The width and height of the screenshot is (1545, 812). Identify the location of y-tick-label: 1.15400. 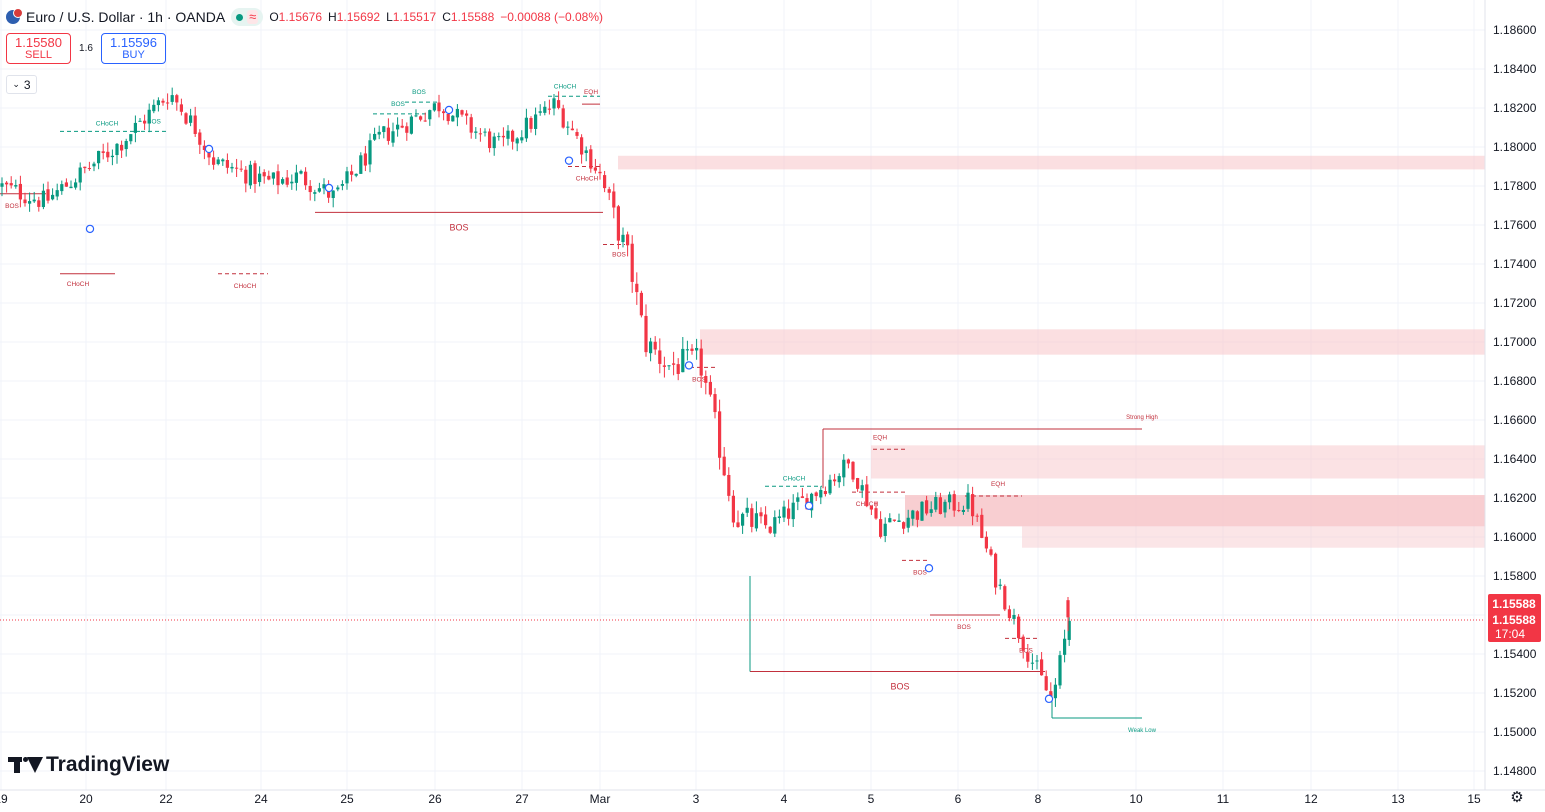
(1515, 654).